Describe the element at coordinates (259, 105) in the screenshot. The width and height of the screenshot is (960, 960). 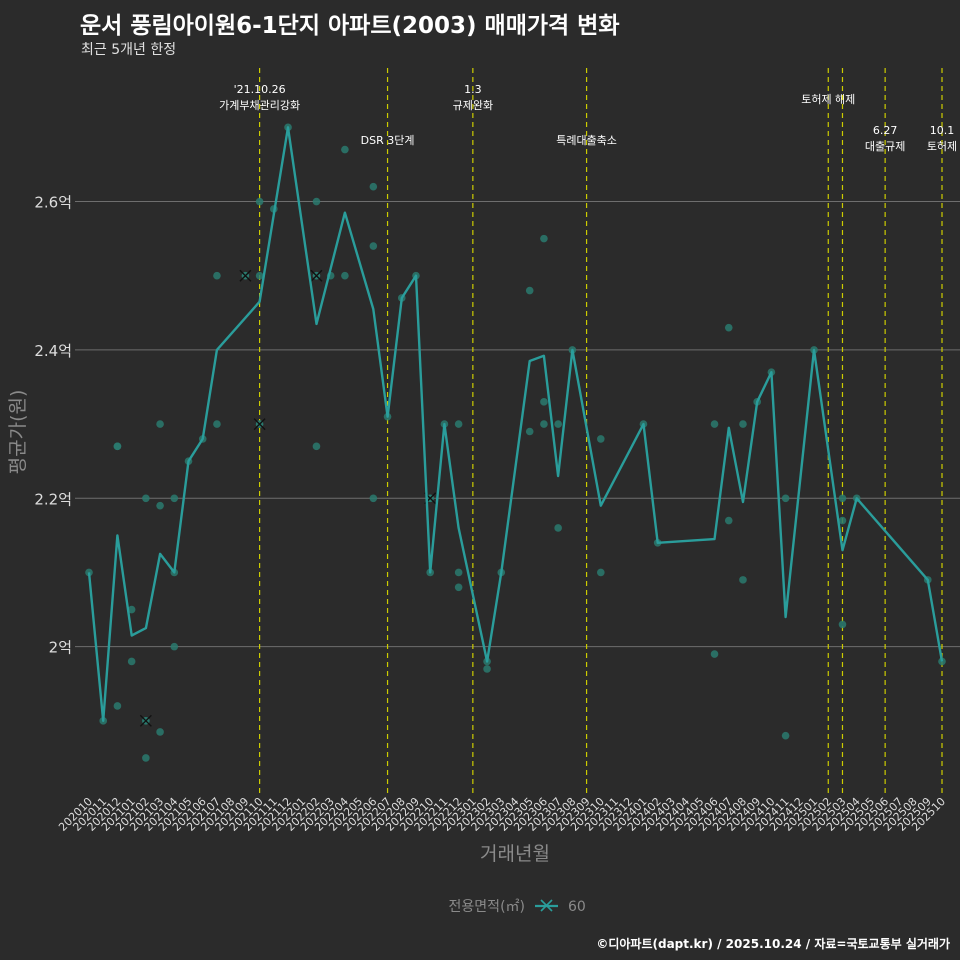
I see `event-annotation: 가계부채관리강화` at that location.